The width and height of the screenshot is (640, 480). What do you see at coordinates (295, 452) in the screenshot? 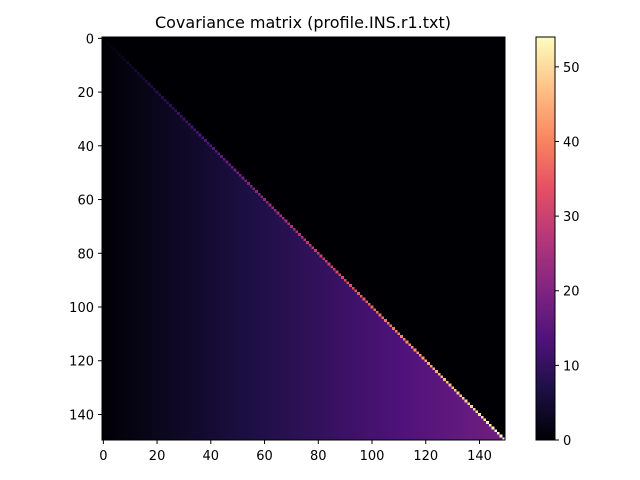
I see `x-axis: 0 20 40 60 80 100 120 140` at bounding box center [295, 452].